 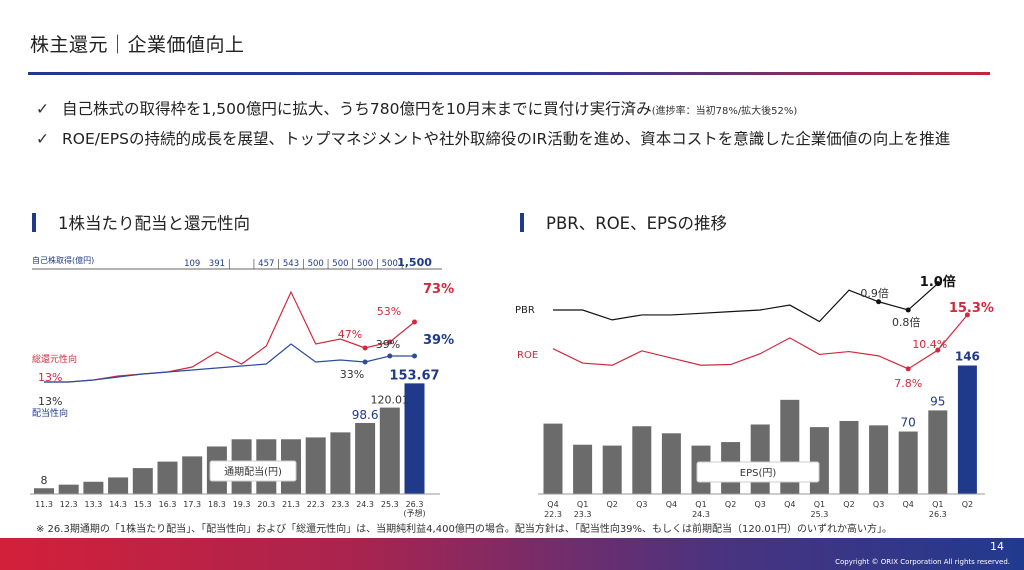 What do you see at coordinates (118, 504) in the screenshot?
I see `x-tick-label: 14.3` at bounding box center [118, 504].